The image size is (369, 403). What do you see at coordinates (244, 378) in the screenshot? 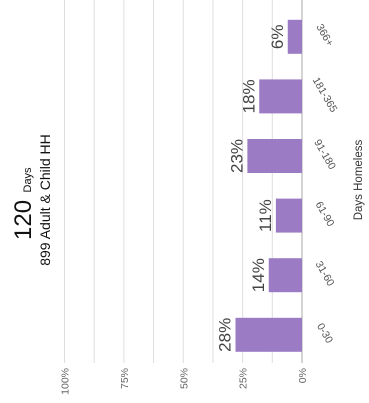
I see `tick-label: 25%` at bounding box center [244, 378].